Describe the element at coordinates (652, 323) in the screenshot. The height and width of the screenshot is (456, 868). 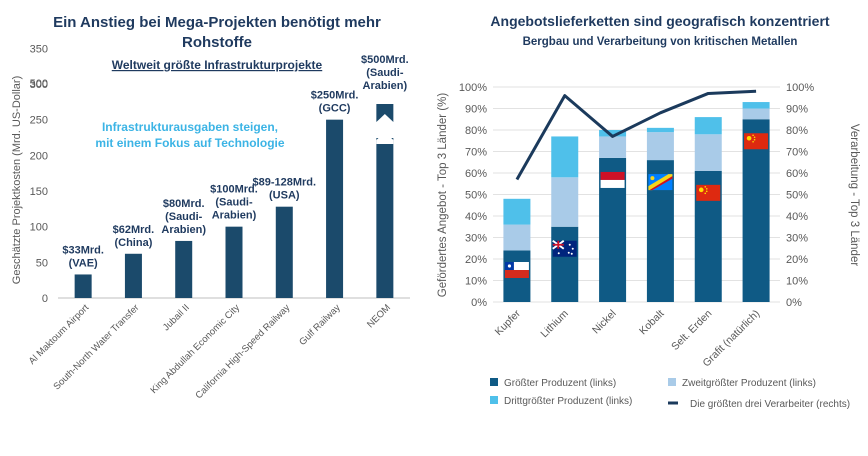
I see `x-tick-label: Kobalt` at that location.